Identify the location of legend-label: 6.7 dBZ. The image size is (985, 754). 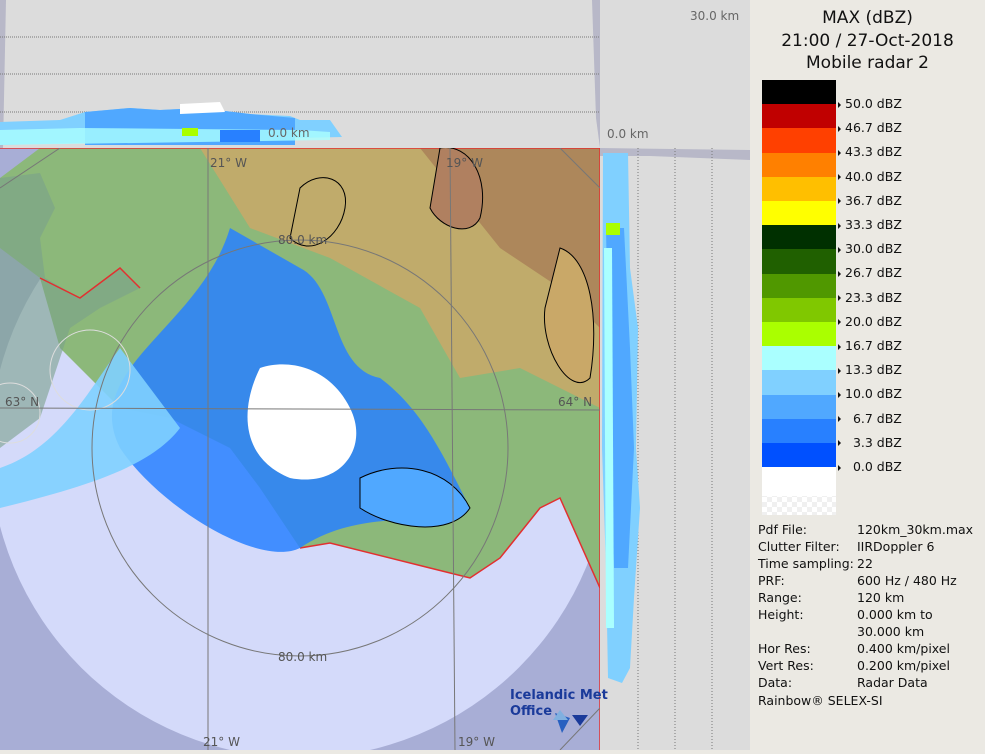
(870, 418).